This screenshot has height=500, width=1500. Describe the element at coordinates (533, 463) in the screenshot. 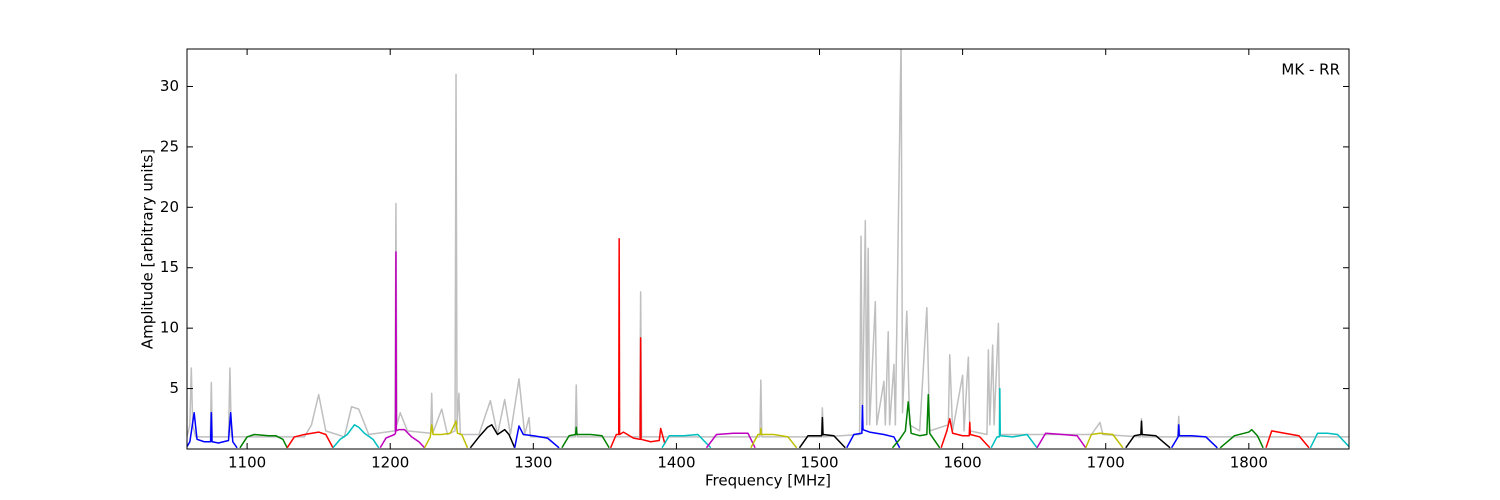

I see `x-tick-label: 1300` at that location.